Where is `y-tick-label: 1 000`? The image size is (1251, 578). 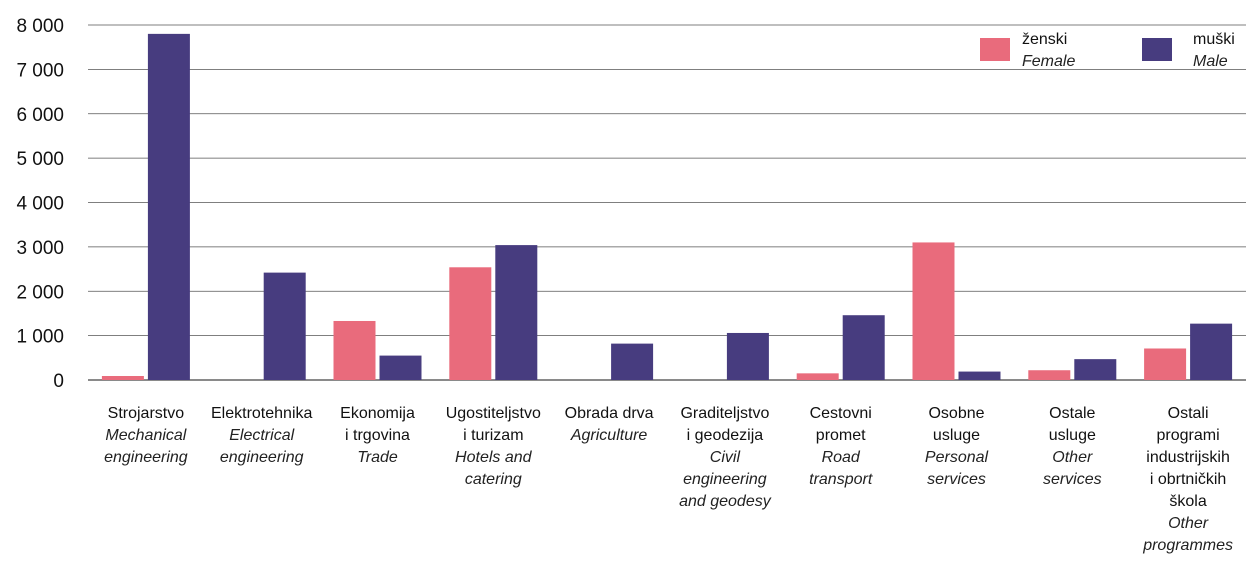 y-tick-label: 1 000 is located at coordinates (40, 337).